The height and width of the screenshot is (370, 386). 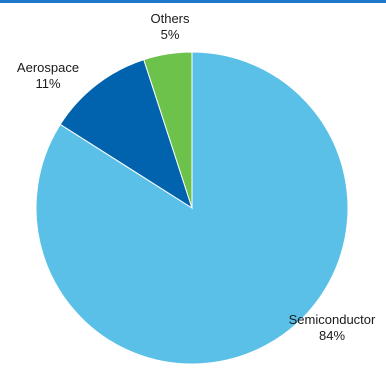 What do you see at coordinates (332, 335) in the screenshot?
I see `slice-value-semiconductor: 84%` at bounding box center [332, 335].